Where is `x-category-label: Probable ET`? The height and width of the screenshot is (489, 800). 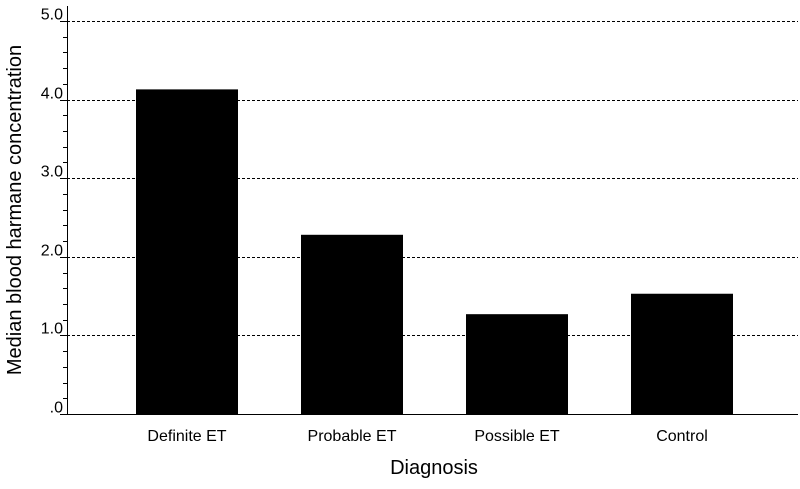
x-category-label: Probable ET is located at coordinates (352, 436).